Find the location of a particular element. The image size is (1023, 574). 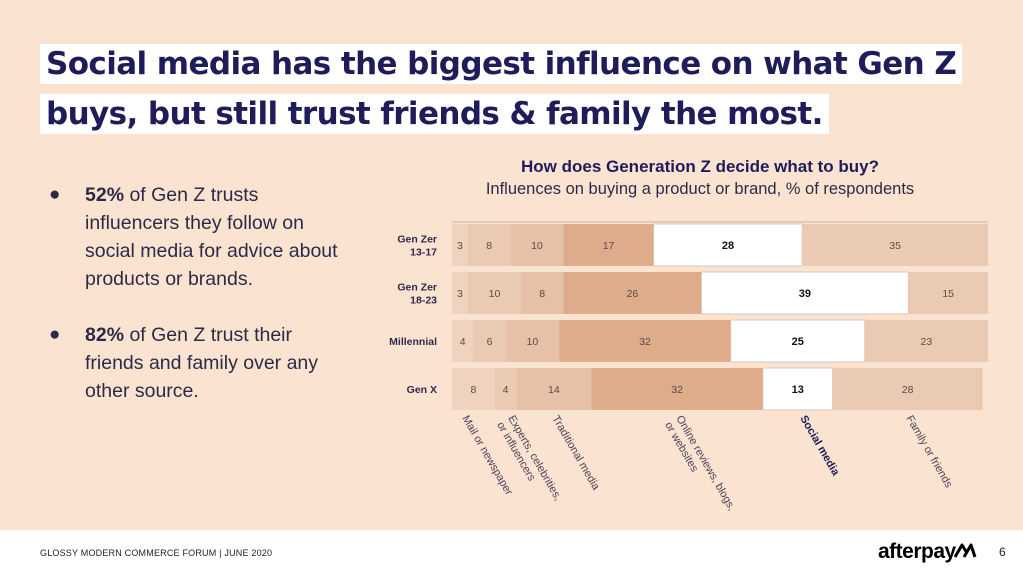

legend-label: Family or friends is located at coordinates (928, 452).